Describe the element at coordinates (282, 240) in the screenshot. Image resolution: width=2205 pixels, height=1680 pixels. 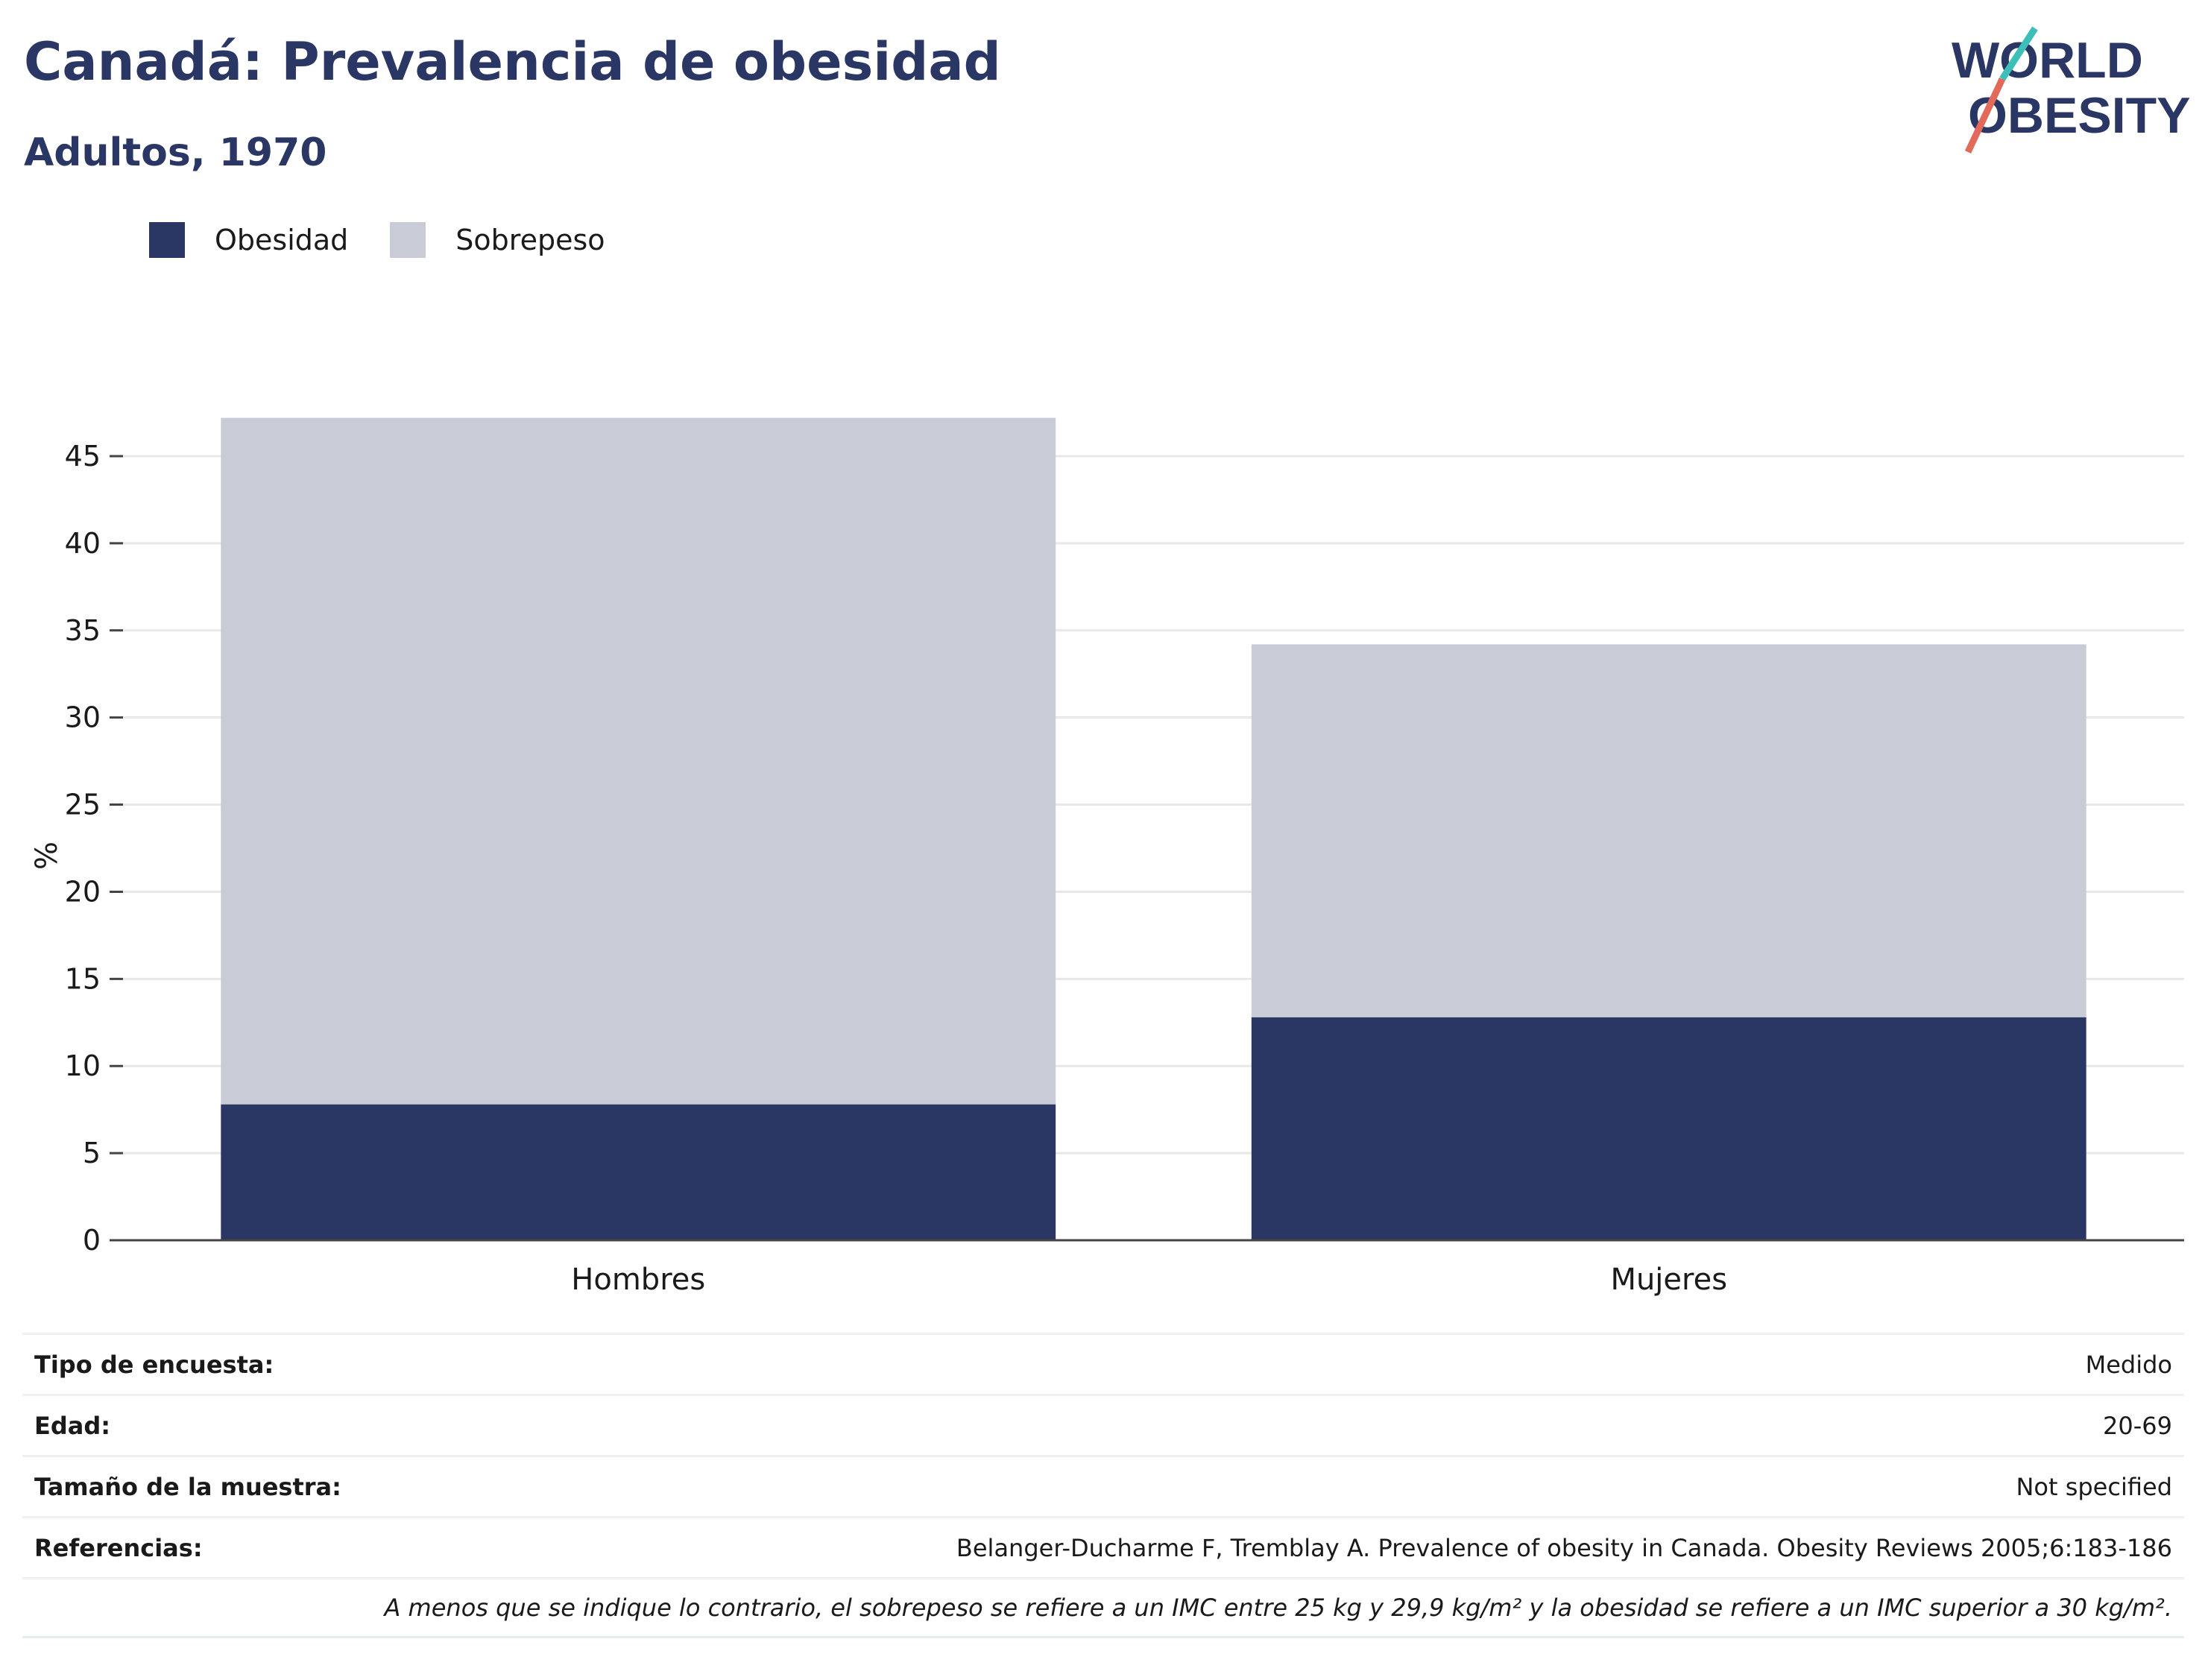
I see `legend-label-obesidad: Obesidad` at that location.